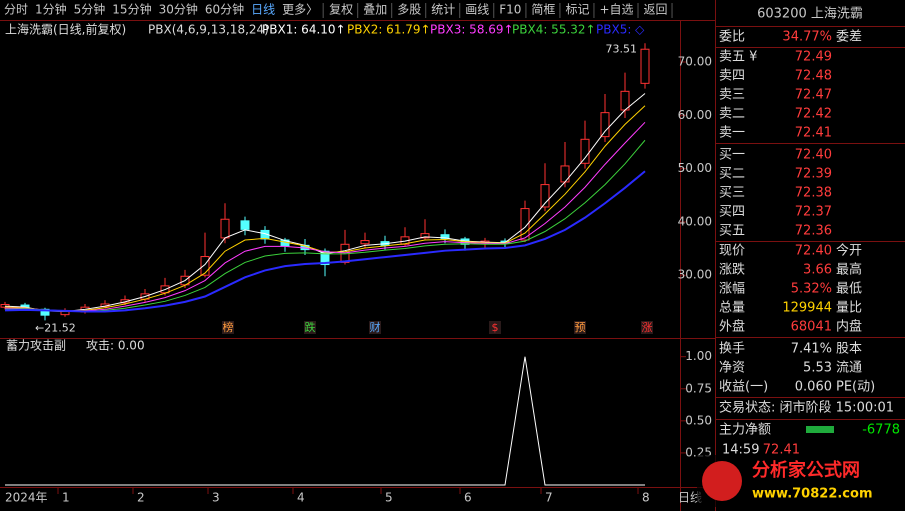 The image size is (905, 511). I want to click on watermark-url: www.70822.com, so click(812, 494).